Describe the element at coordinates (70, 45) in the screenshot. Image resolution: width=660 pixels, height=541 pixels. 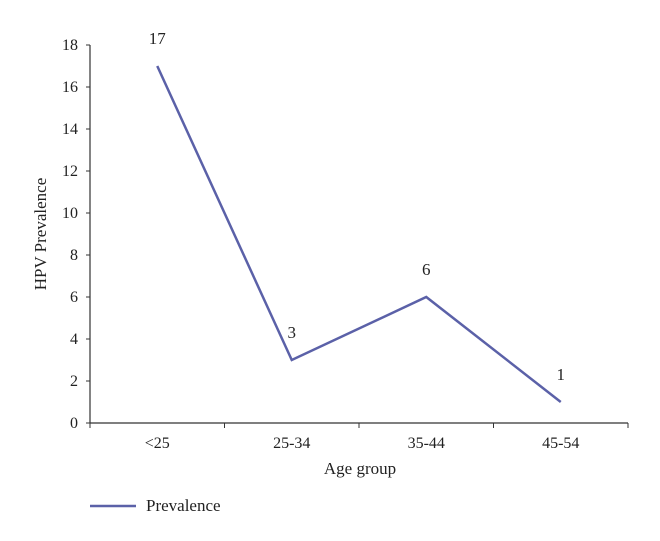
I see `y-tick-label: 18` at that location.